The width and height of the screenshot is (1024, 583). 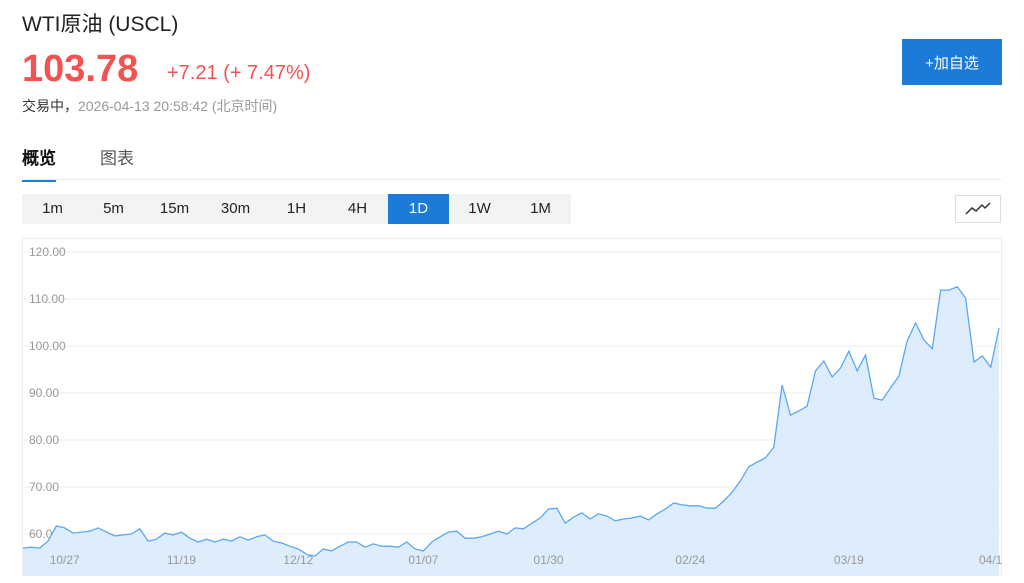 What do you see at coordinates (239, 73) in the screenshot?
I see `price-change: +7.21 (+ 7.47%)` at bounding box center [239, 73].